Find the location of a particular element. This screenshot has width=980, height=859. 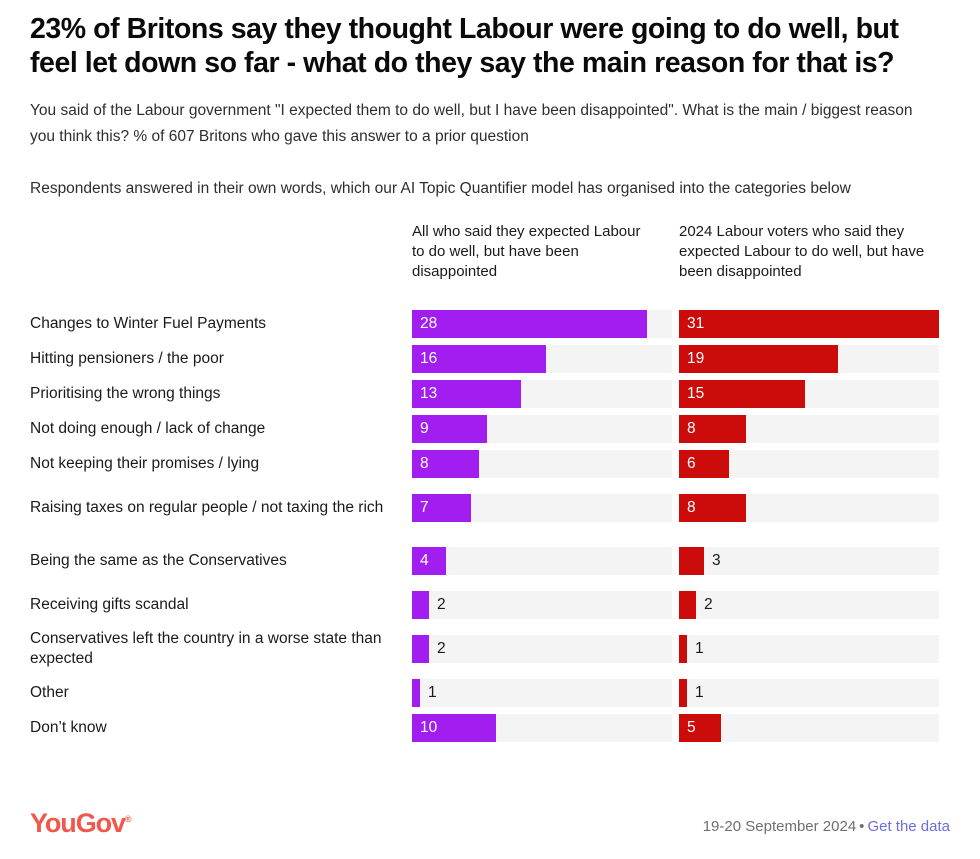

row-label: Not doing enough / lack of change is located at coordinates (148, 428).